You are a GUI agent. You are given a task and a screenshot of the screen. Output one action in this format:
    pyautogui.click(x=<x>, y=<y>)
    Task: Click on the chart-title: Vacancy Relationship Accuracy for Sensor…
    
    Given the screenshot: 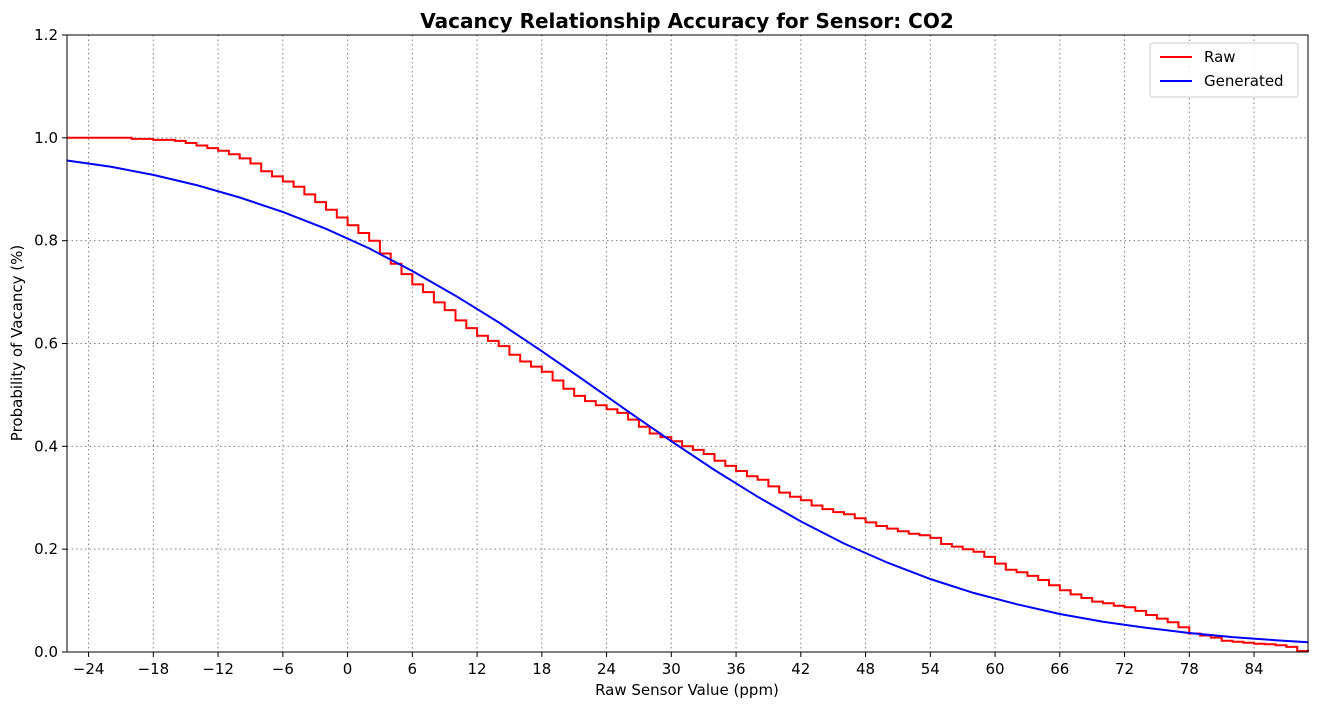 What is the action you would take?
    pyautogui.click(x=687, y=21)
    